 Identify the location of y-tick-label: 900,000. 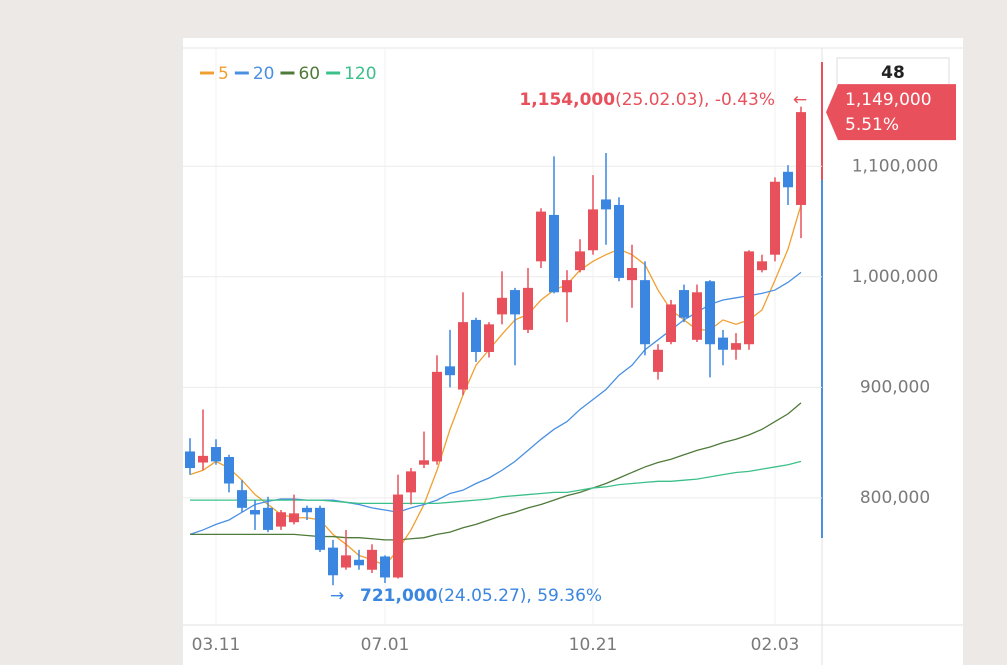
(895, 387).